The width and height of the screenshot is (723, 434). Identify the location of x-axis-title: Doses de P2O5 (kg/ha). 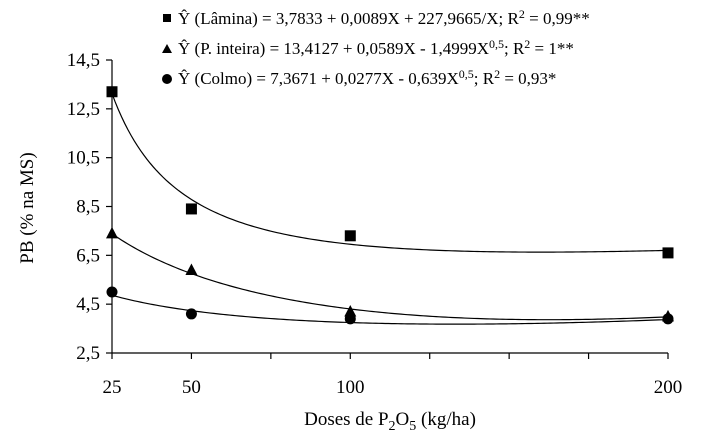
(390, 421).